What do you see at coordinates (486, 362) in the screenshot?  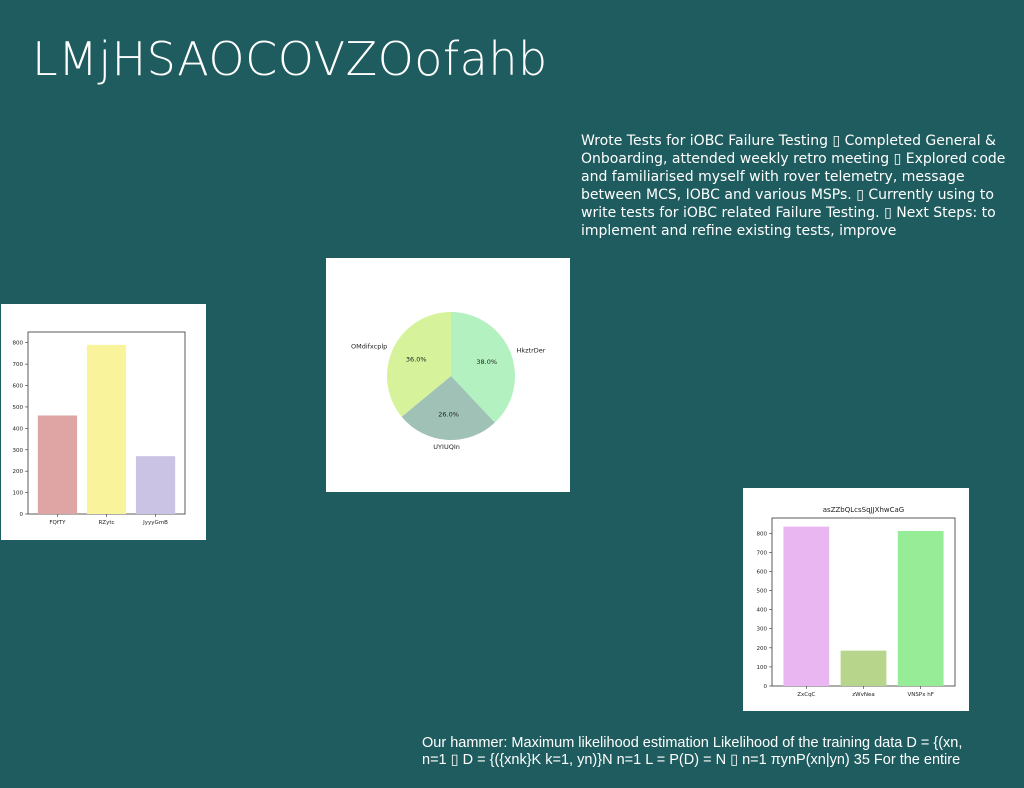 I see `pie-chart-pct-label: 38.0%` at bounding box center [486, 362].